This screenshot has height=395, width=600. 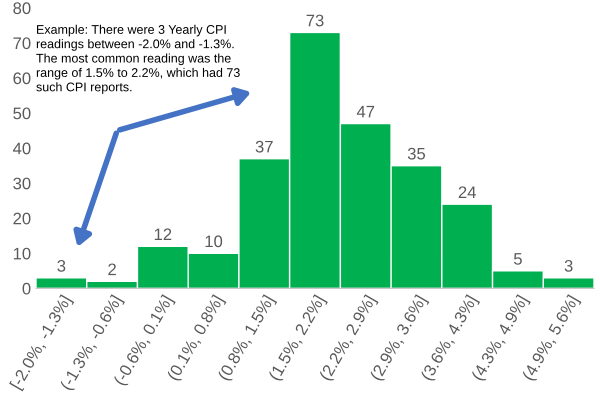 What do you see at coordinates (214, 241) in the screenshot?
I see `data-label: 10` at bounding box center [214, 241].